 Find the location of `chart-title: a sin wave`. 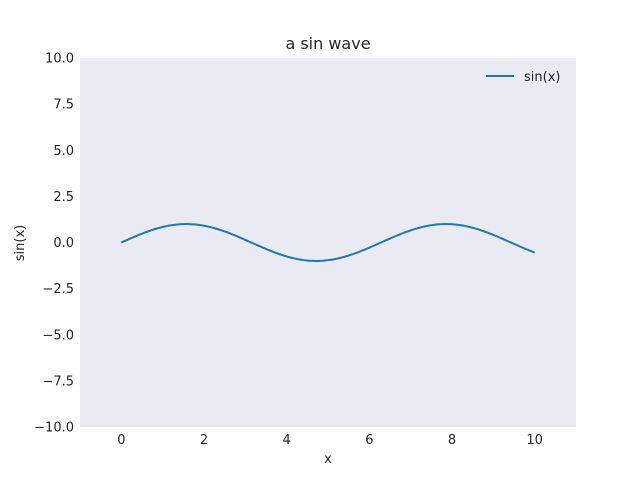

chart-title: a sin wave is located at coordinates (327, 43).